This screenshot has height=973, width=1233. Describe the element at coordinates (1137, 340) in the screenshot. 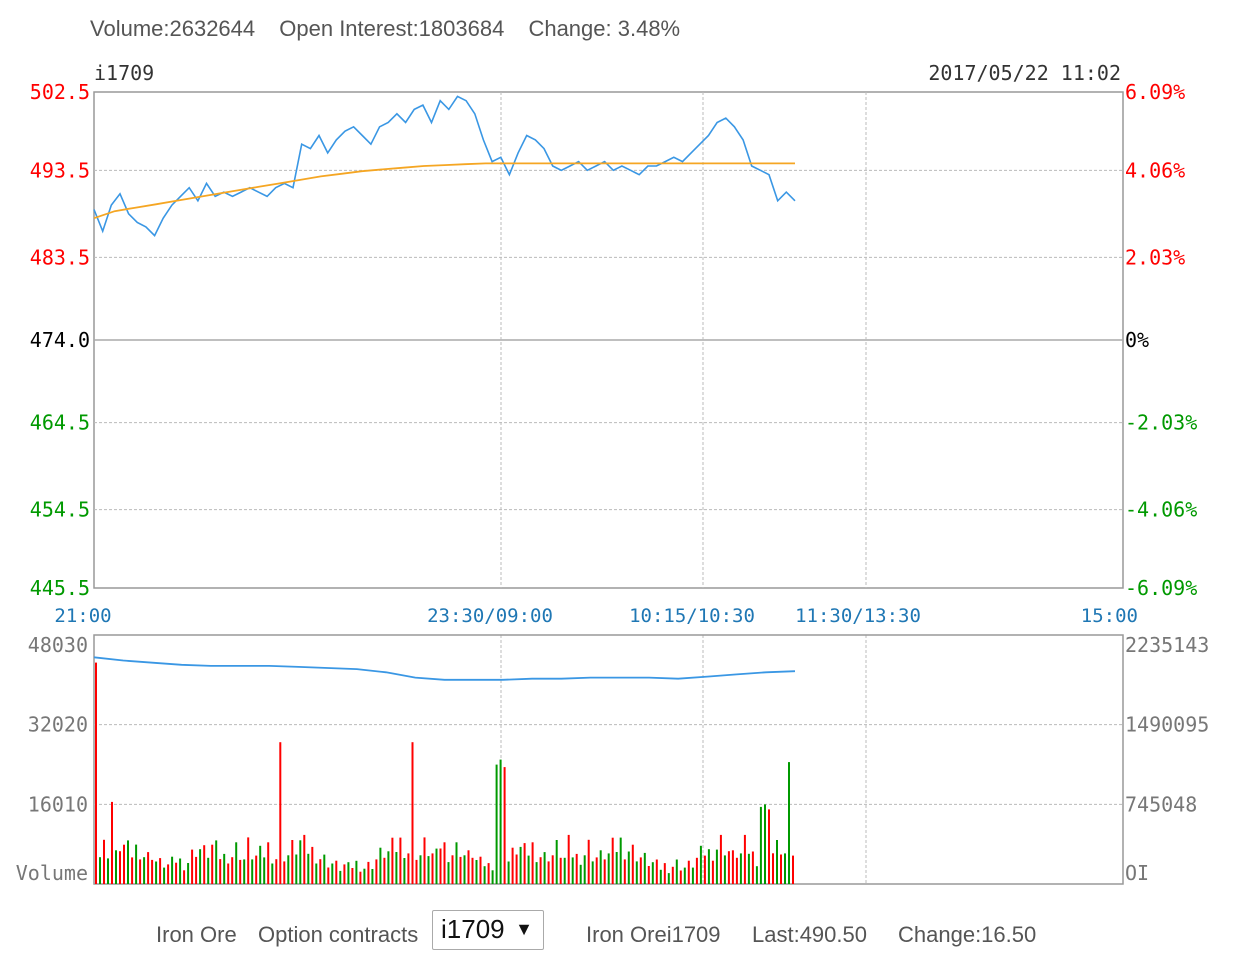

I see `percent-tick-label: 0%` at that location.